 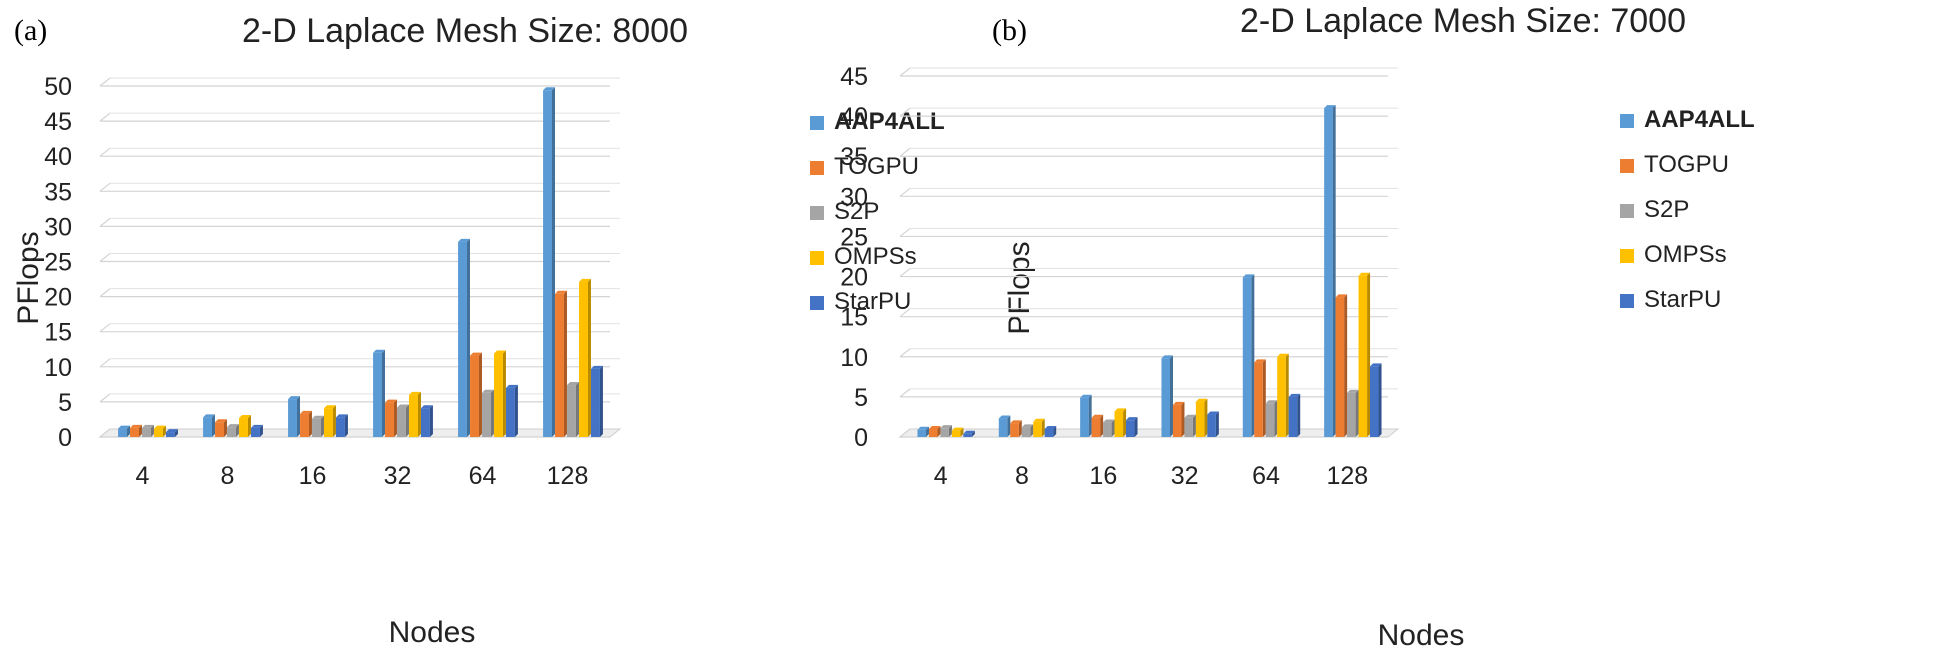 What do you see at coordinates (1009, 30) in the screenshot?
I see `panel-label-b: (b)` at bounding box center [1009, 30].